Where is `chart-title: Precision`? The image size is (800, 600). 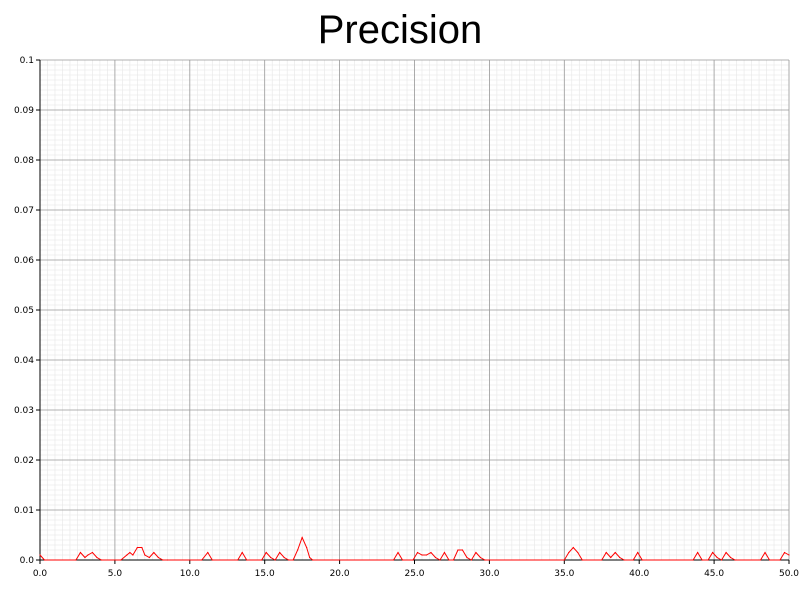
chart-title: Precision is located at coordinates (400, 30).